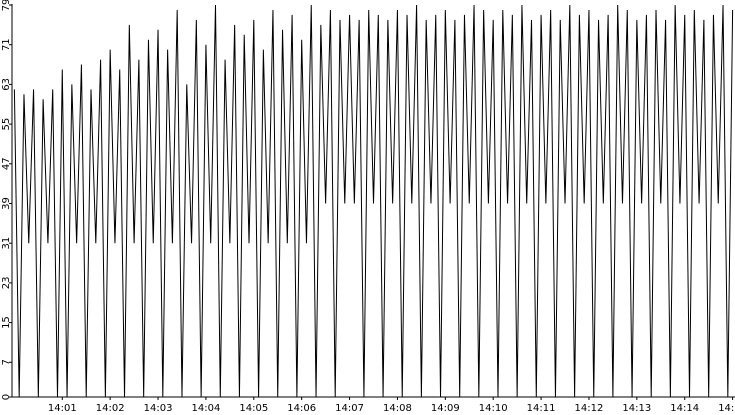 Image resolution: width=735 pixels, height=415 pixels. Describe the element at coordinates (684, 408) in the screenshot. I see `x-tick-label: 14:14` at that location.